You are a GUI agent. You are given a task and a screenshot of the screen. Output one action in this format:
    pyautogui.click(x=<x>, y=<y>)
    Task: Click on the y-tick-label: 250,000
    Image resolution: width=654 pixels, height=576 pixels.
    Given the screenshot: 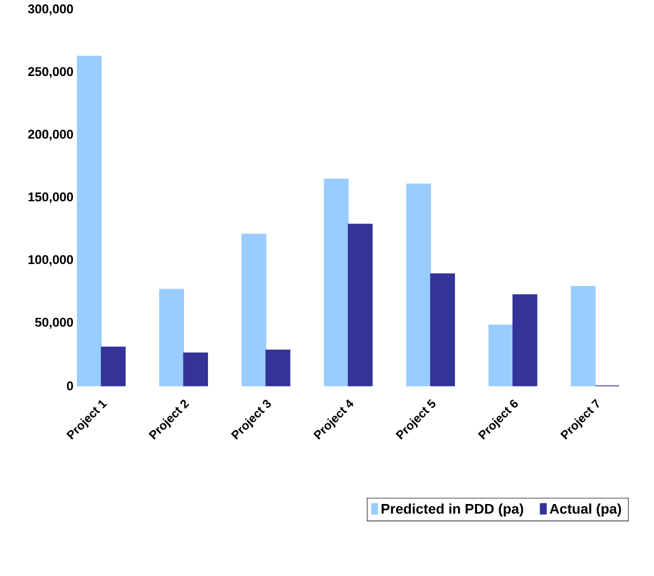 What is the action you would take?
    pyautogui.click(x=50, y=72)
    